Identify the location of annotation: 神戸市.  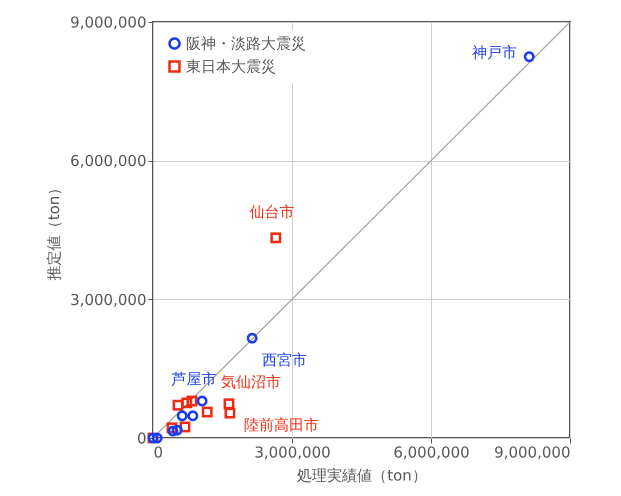
(495, 53).